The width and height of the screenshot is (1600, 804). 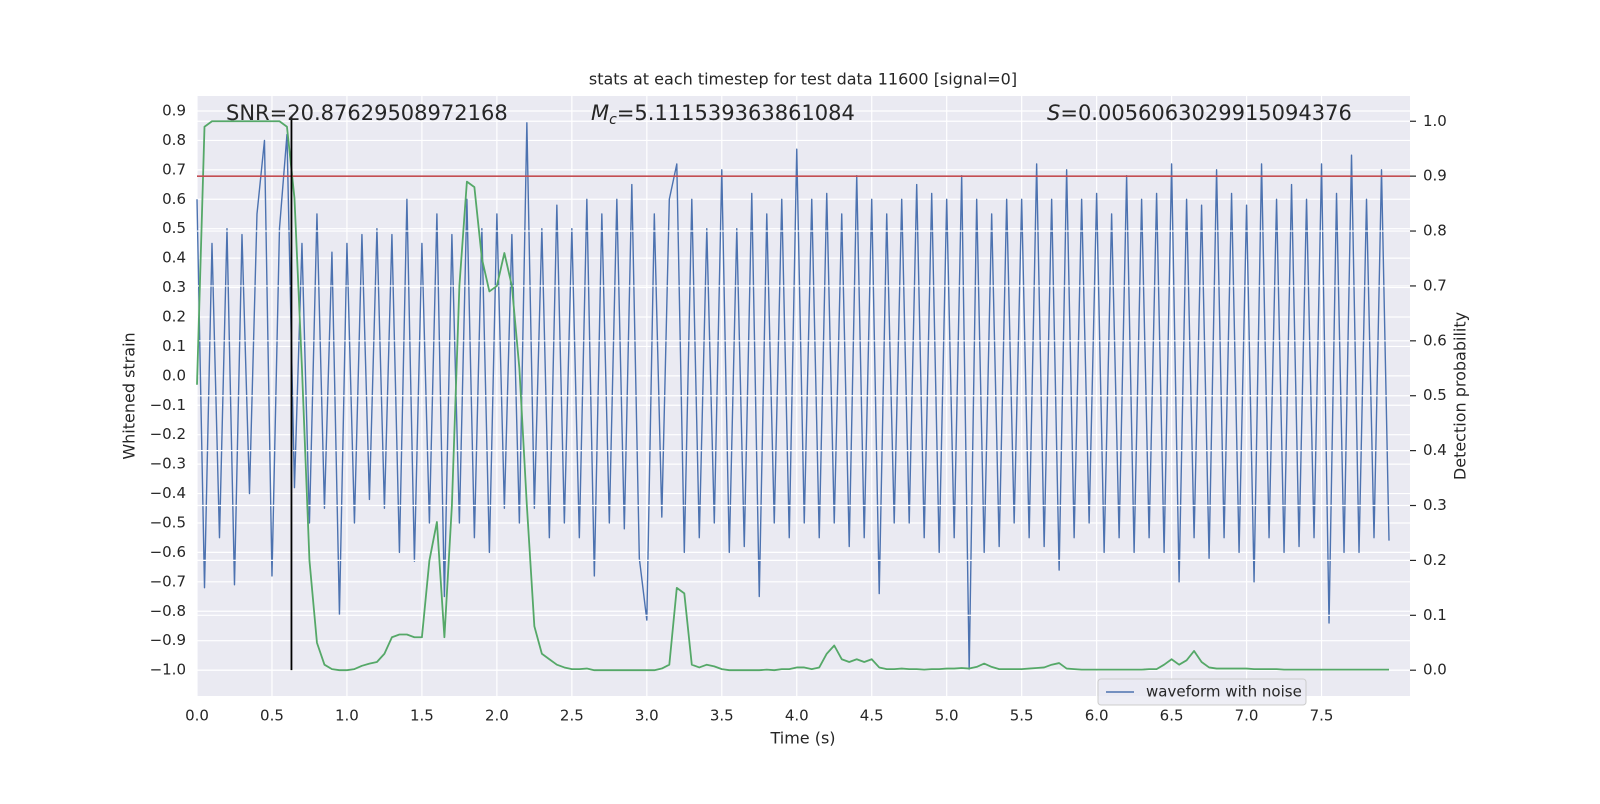 I want to click on y-tick-label: 0.8, so click(x=174, y=140).